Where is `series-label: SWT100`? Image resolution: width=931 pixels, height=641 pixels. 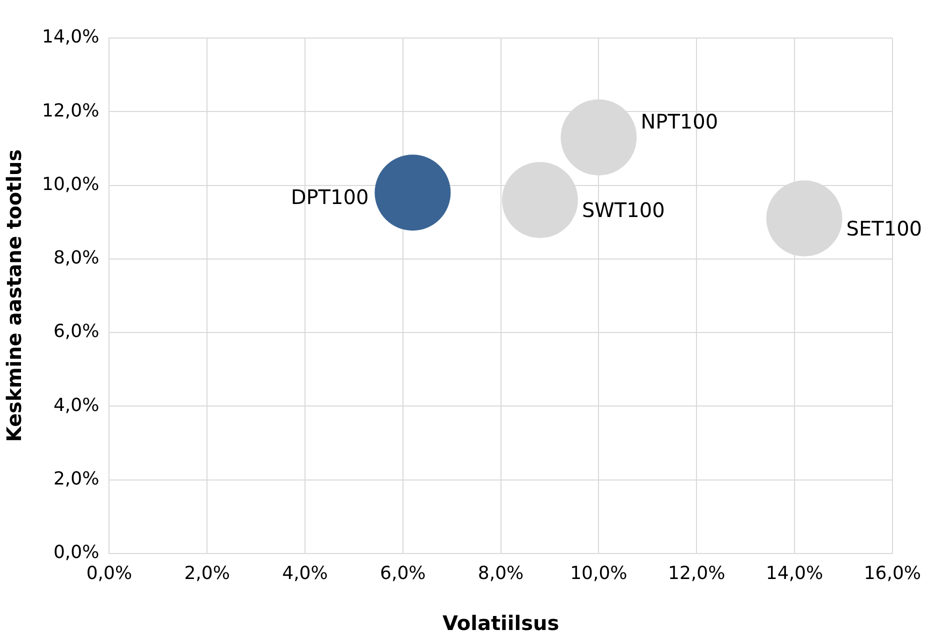
series-label: SWT100 is located at coordinates (623, 210).